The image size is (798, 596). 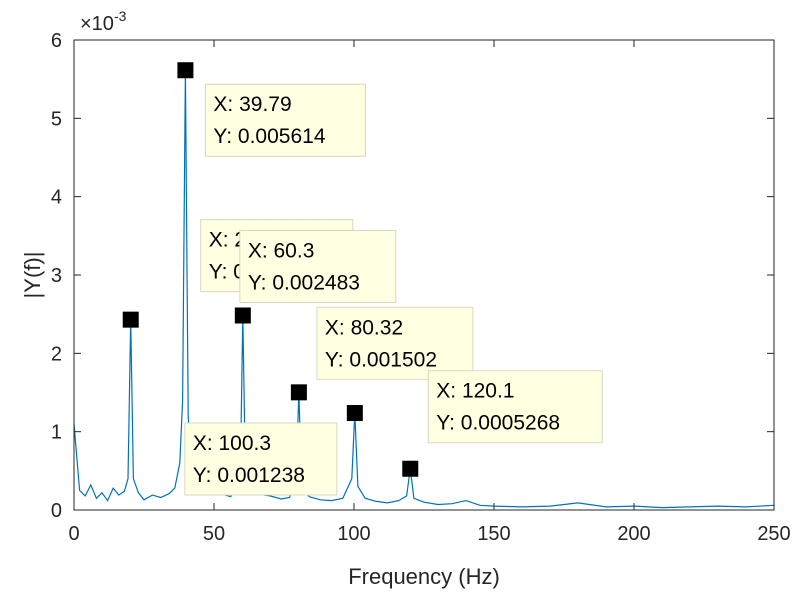 I want to click on datatip-x-text: X: 60.3, so click(x=281, y=250).